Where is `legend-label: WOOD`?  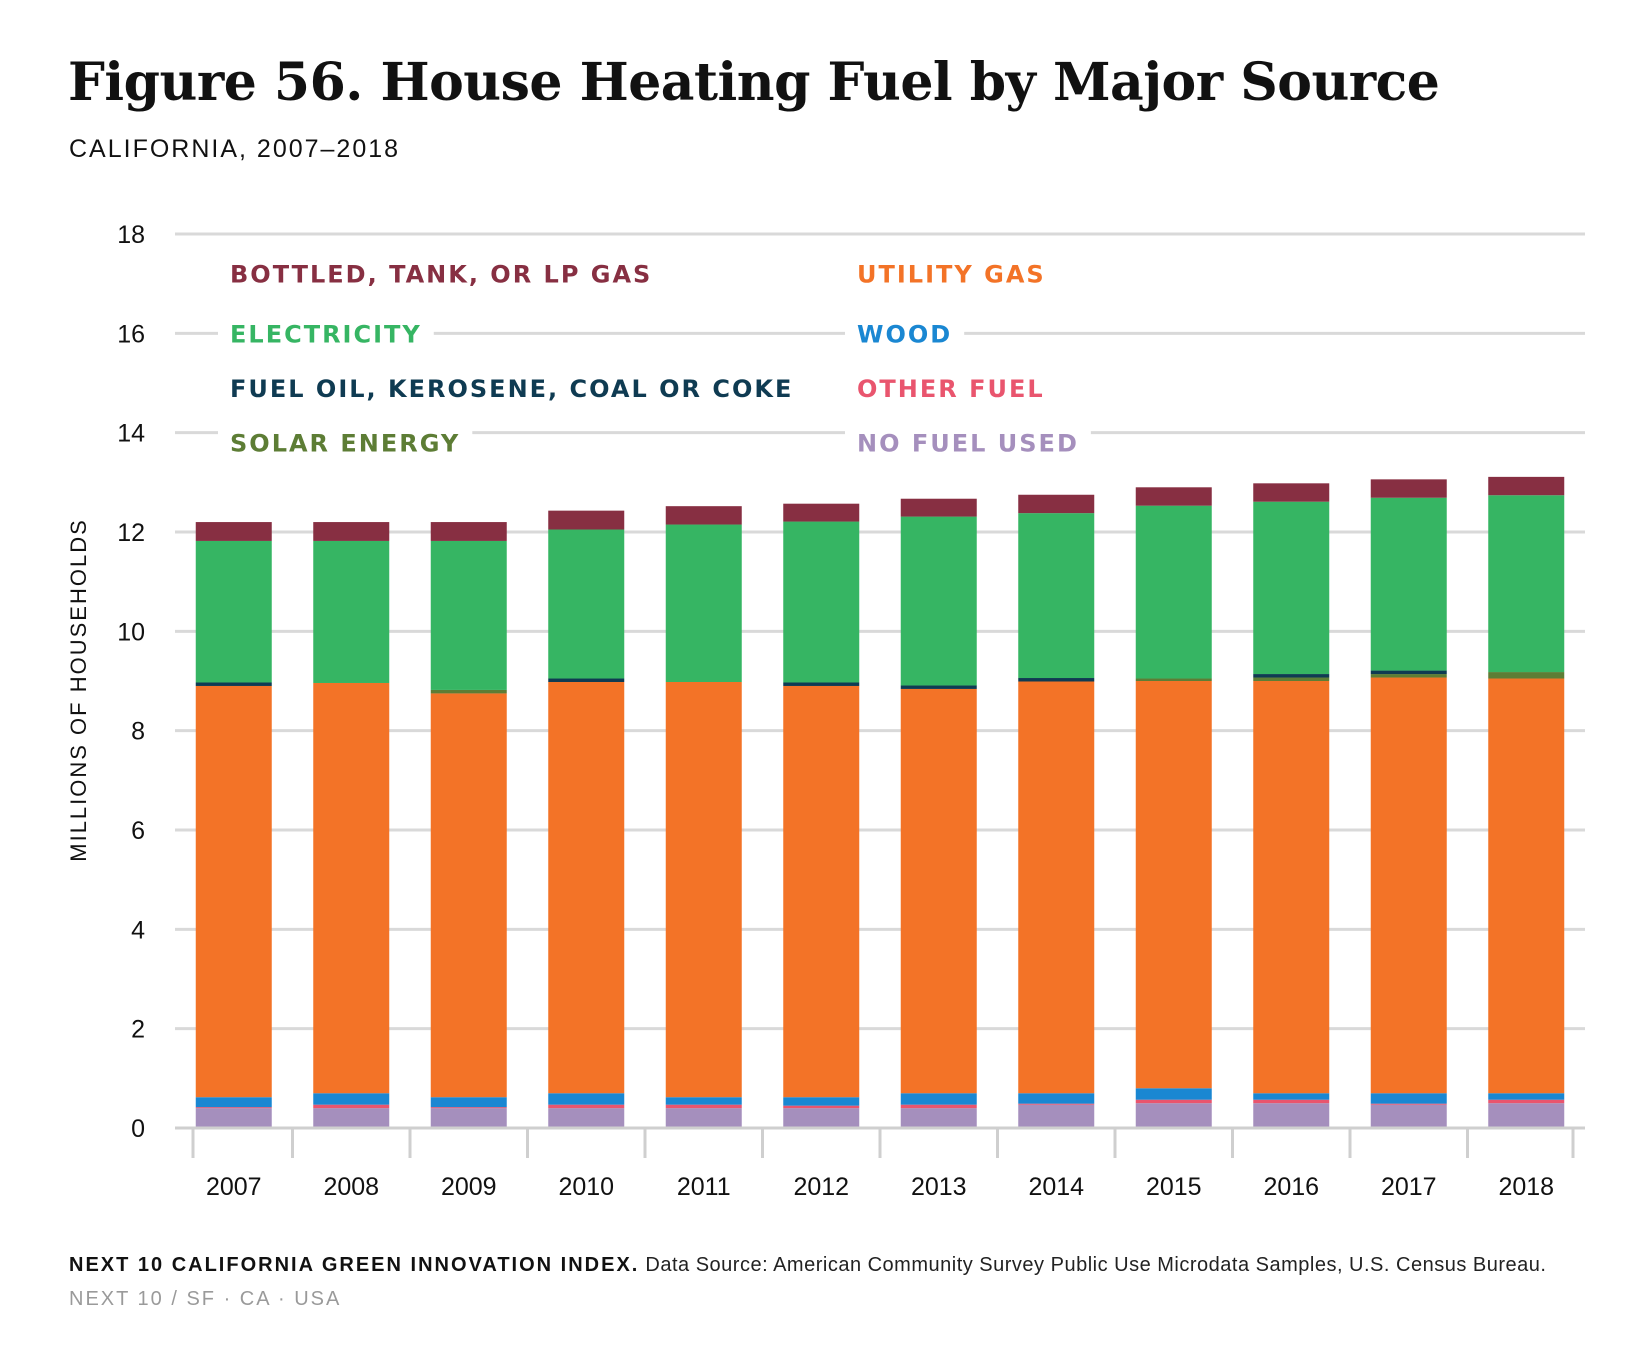 legend-label: WOOD is located at coordinates (904, 334).